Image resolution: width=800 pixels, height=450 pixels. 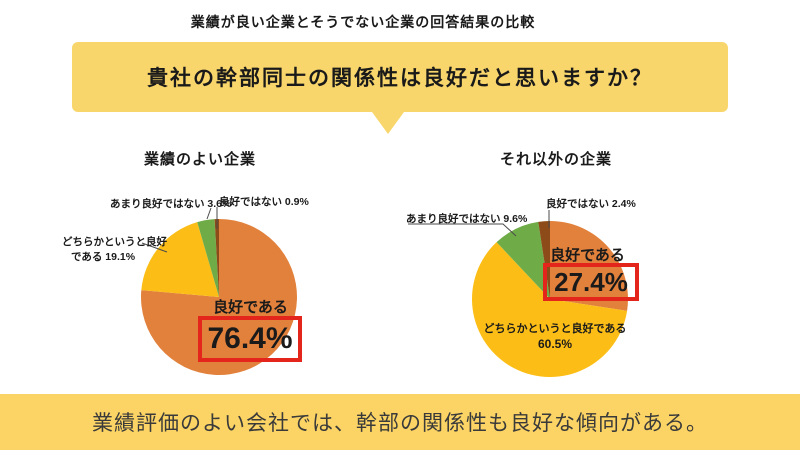 I want to click on right-yellow-slice-label: どちらかというと良好である, so click(x=555, y=329).